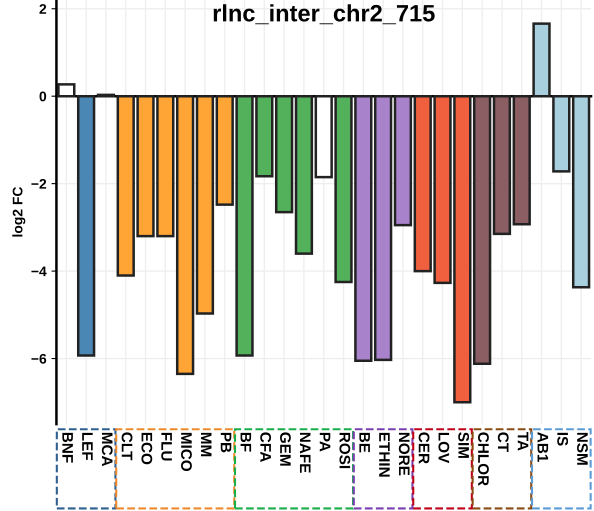 Image resolution: width=594 pixels, height=511 pixels. Describe the element at coordinates (266, 447) in the screenshot. I see `x-tick-label: CFA` at that location.